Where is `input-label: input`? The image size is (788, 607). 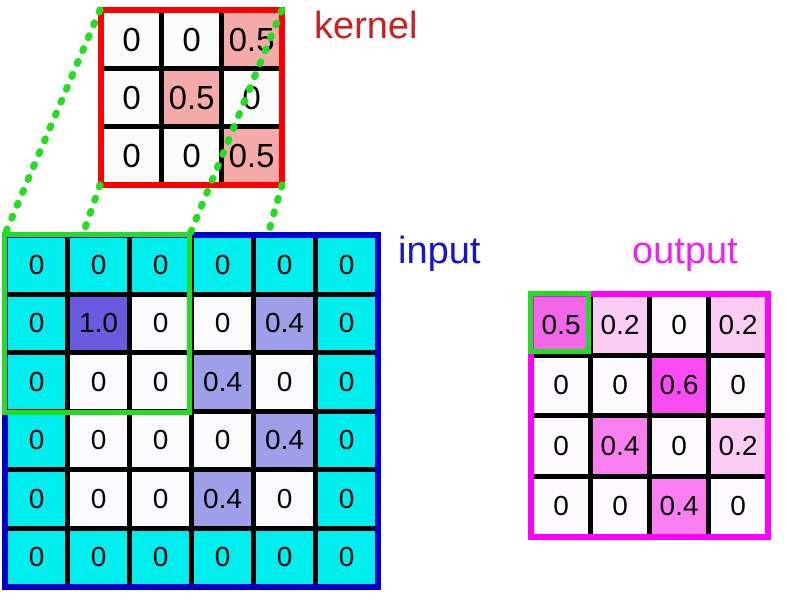
input-label: input is located at coordinates (439, 251).